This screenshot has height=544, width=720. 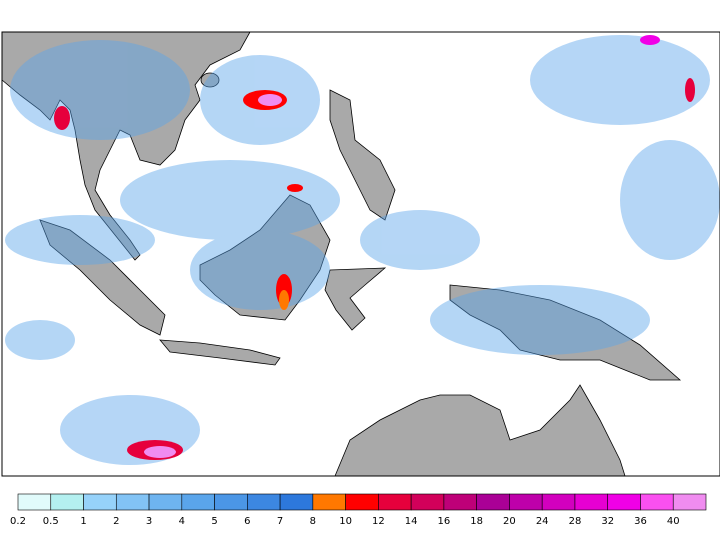 What do you see at coordinates (509, 521) in the screenshot?
I see `colorbar-label: 20` at bounding box center [509, 521].